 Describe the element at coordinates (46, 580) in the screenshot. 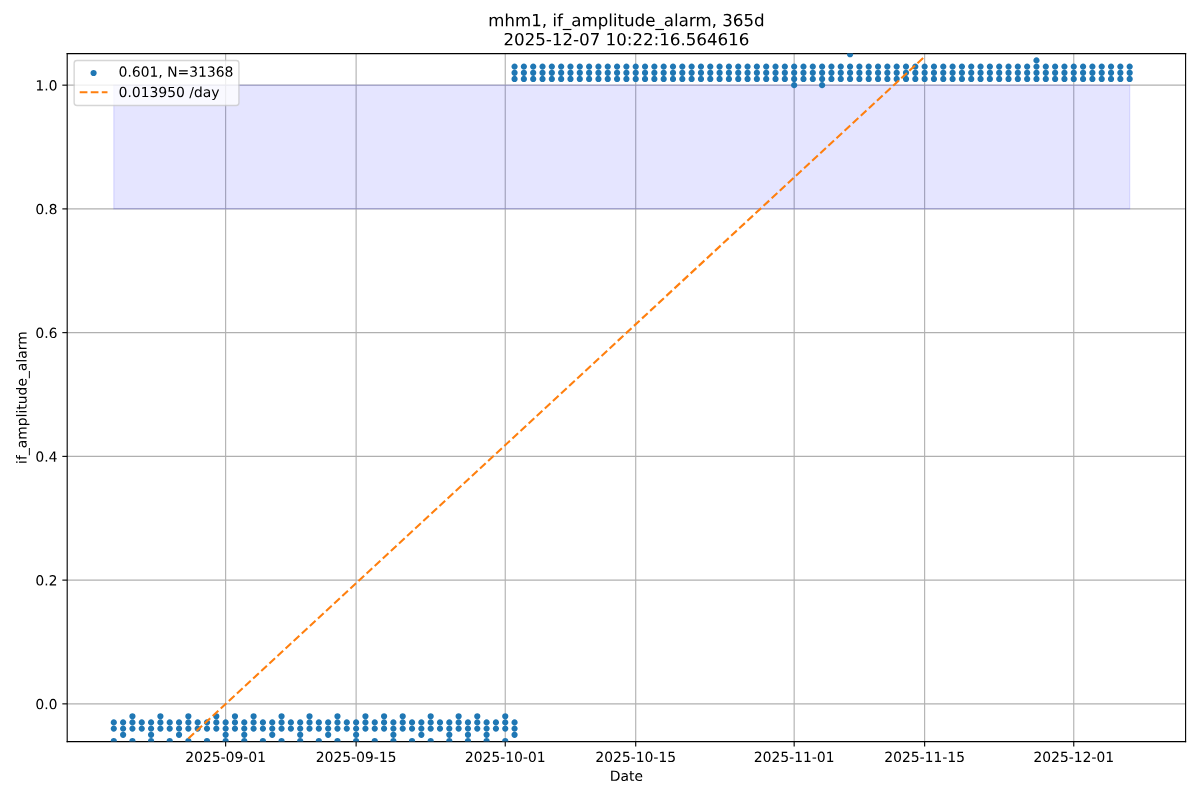

I see `y-tick-label: 0.2` at that location.